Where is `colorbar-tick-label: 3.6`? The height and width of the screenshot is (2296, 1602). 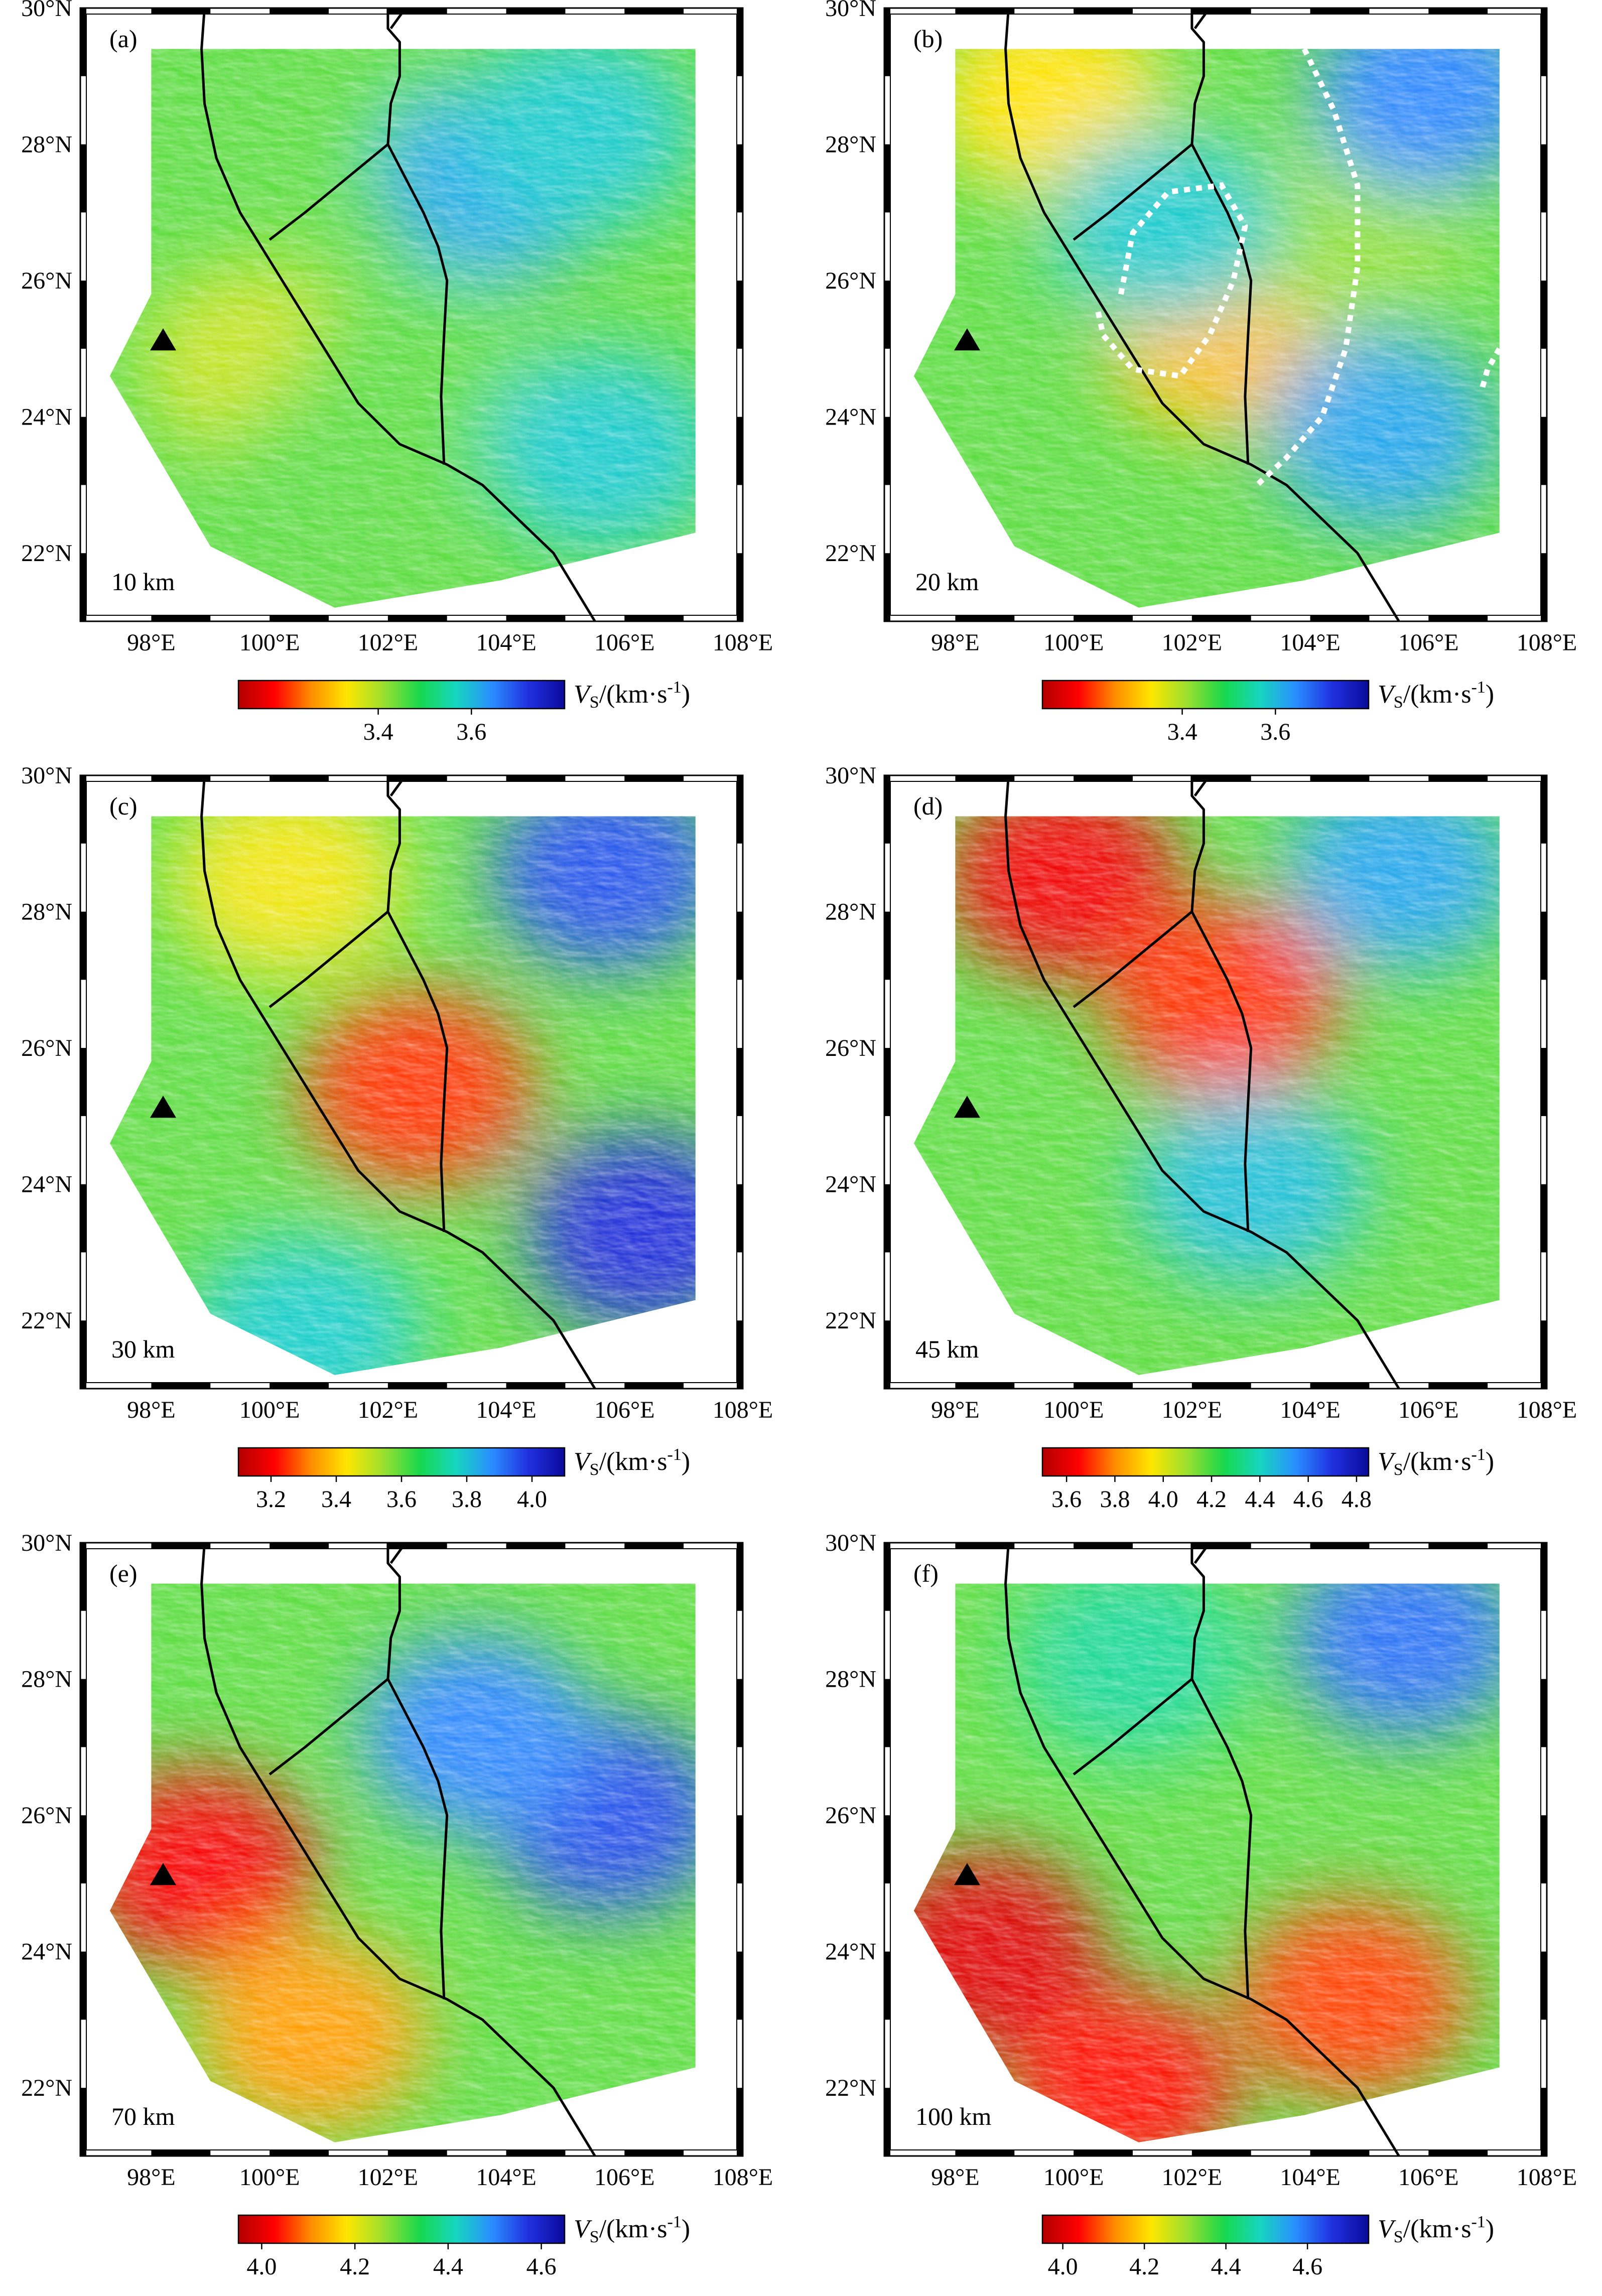 colorbar-tick-label: 3.6 is located at coordinates (1275, 732).